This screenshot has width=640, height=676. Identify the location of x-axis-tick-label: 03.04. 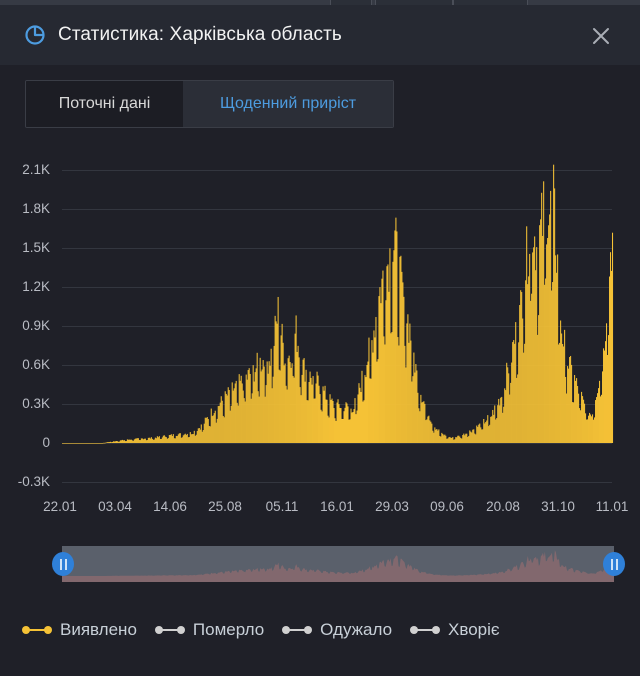
(115, 506).